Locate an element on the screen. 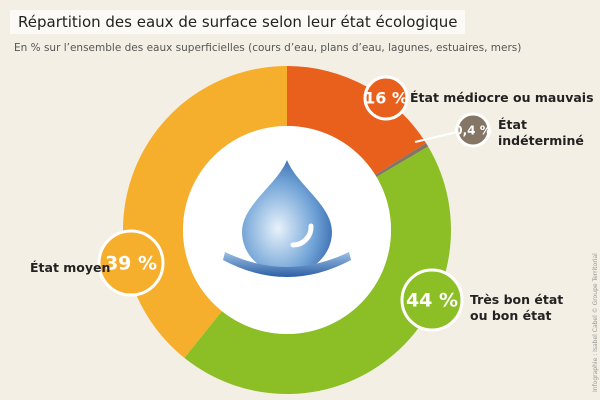 This screenshot has height=400, width=600. value-label: 0,4 % is located at coordinates (472, 131).